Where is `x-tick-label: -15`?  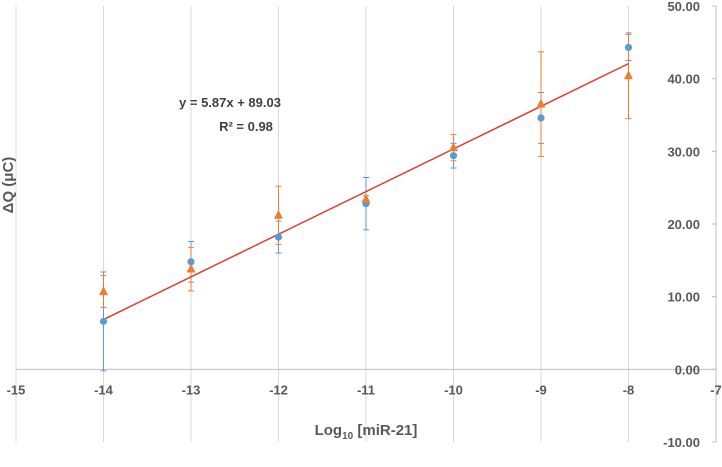 x-tick-label: -15 is located at coordinates (16, 389).